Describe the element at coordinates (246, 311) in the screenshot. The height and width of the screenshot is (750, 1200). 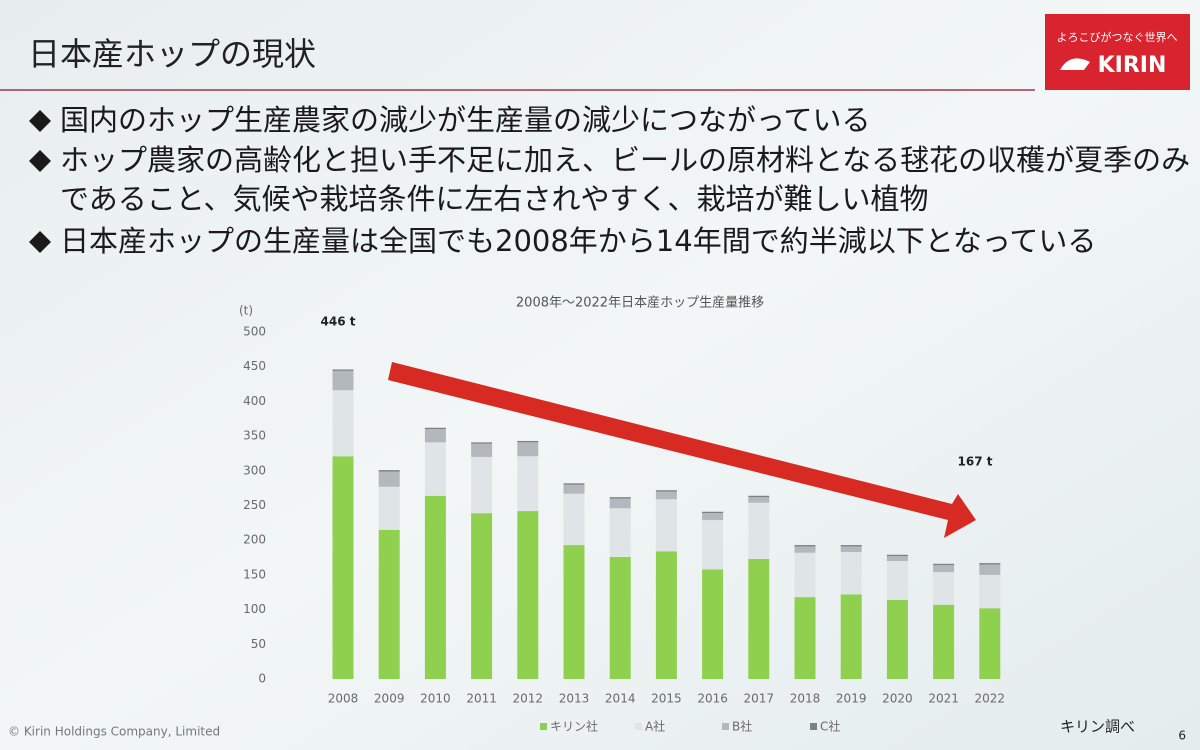
I see `y-axis-label: (t)` at that location.